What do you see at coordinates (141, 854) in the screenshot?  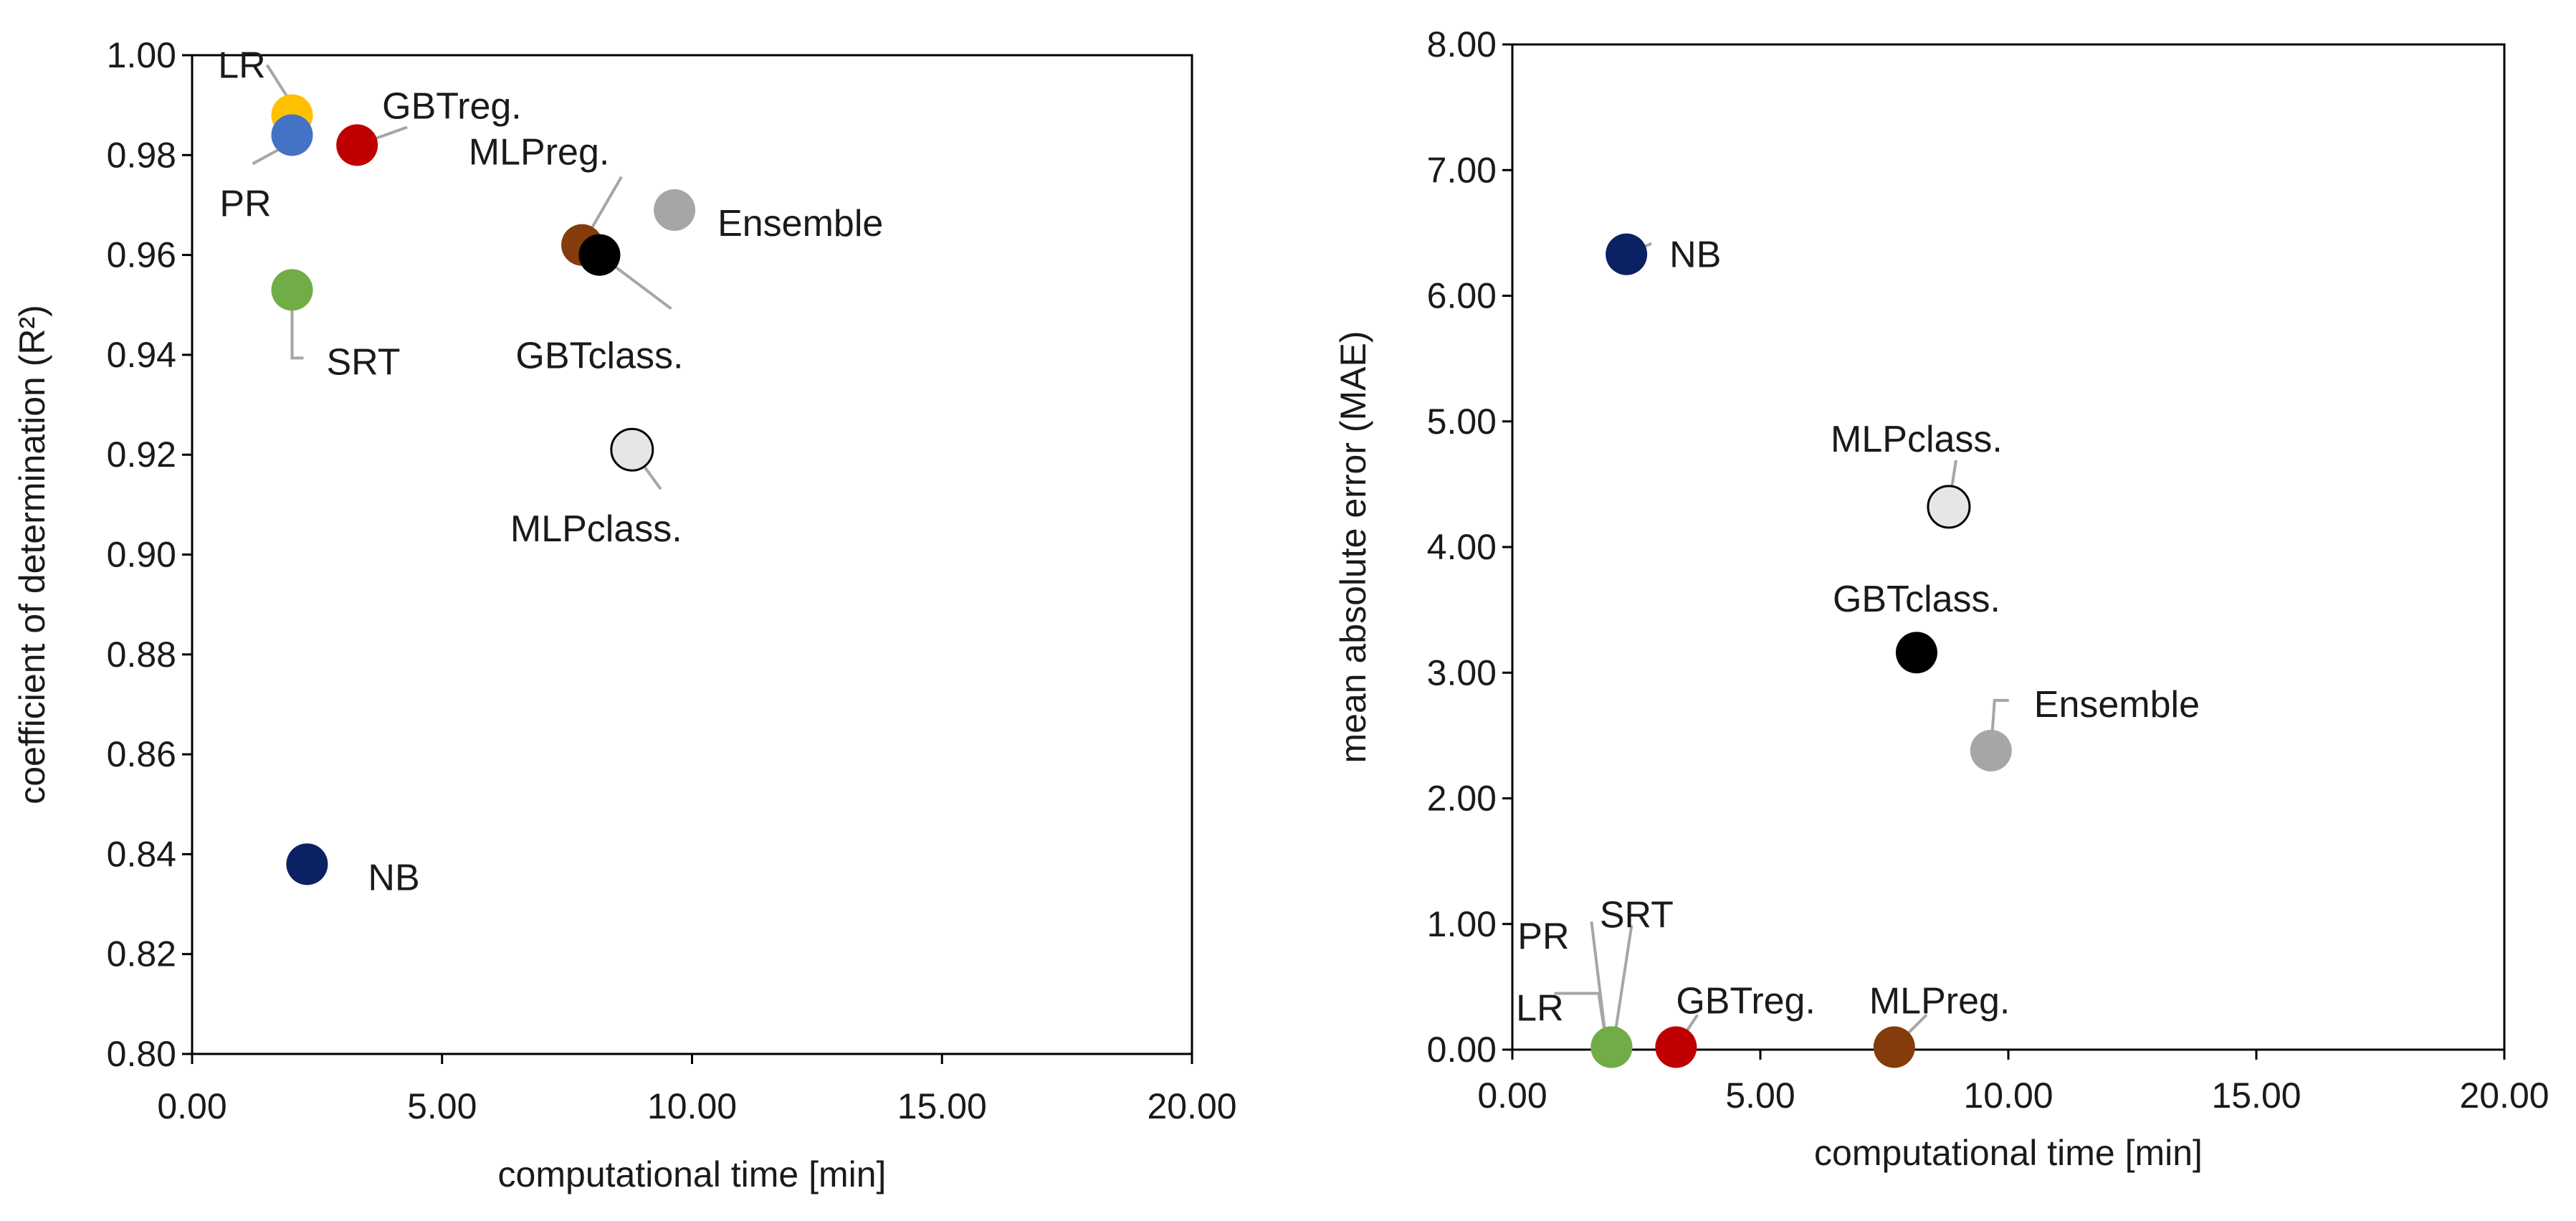 I see `y-tick-label: 0.84` at bounding box center [141, 854].